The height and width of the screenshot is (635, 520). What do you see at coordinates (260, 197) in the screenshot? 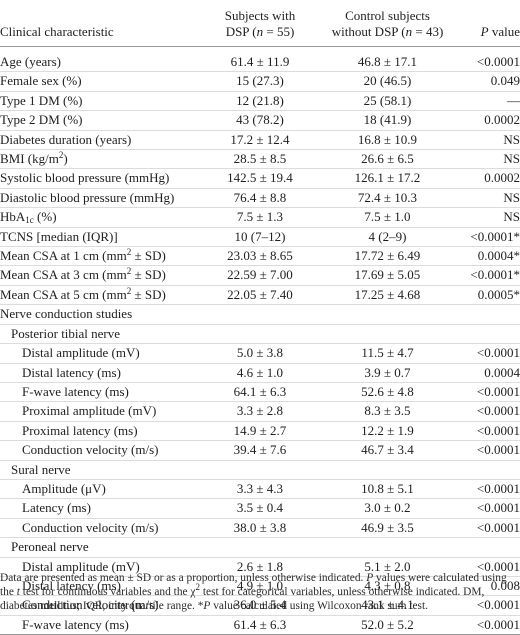
I see `dsp-cell: 76.4 ± 8.8` at bounding box center [260, 197].